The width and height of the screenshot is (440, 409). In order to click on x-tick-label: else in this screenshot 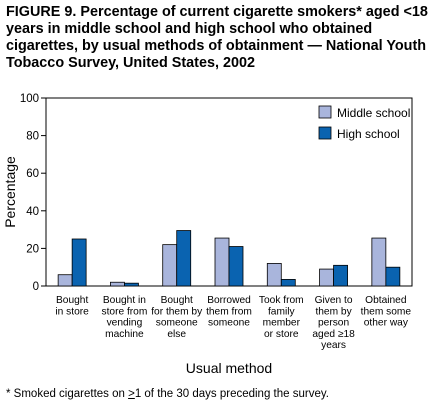, I will do `click(176, 334)`.